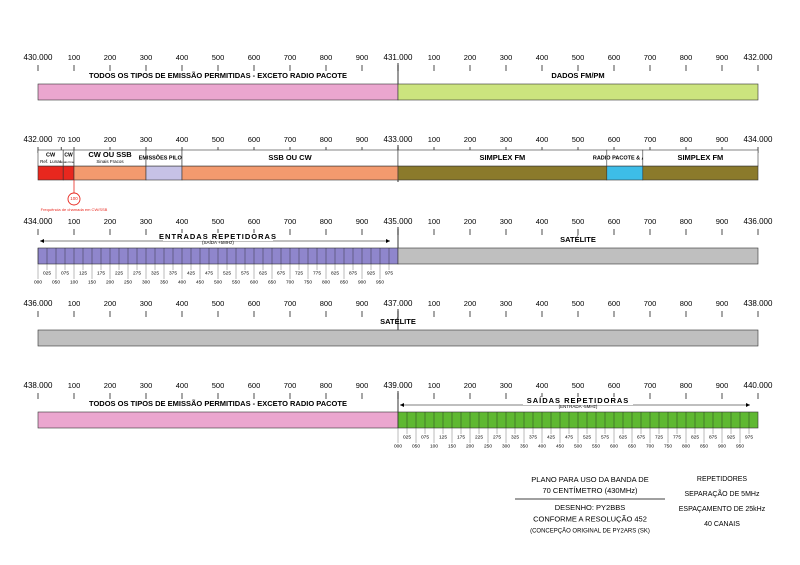  What do you see at coordinates (227, 273) in the screenshot?
I see `channel-label: 525` at bounding box center [227, 273].